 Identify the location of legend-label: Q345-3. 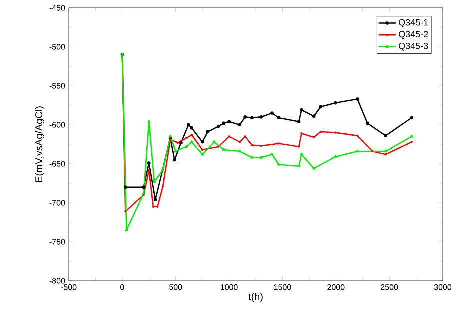
(413, 46).